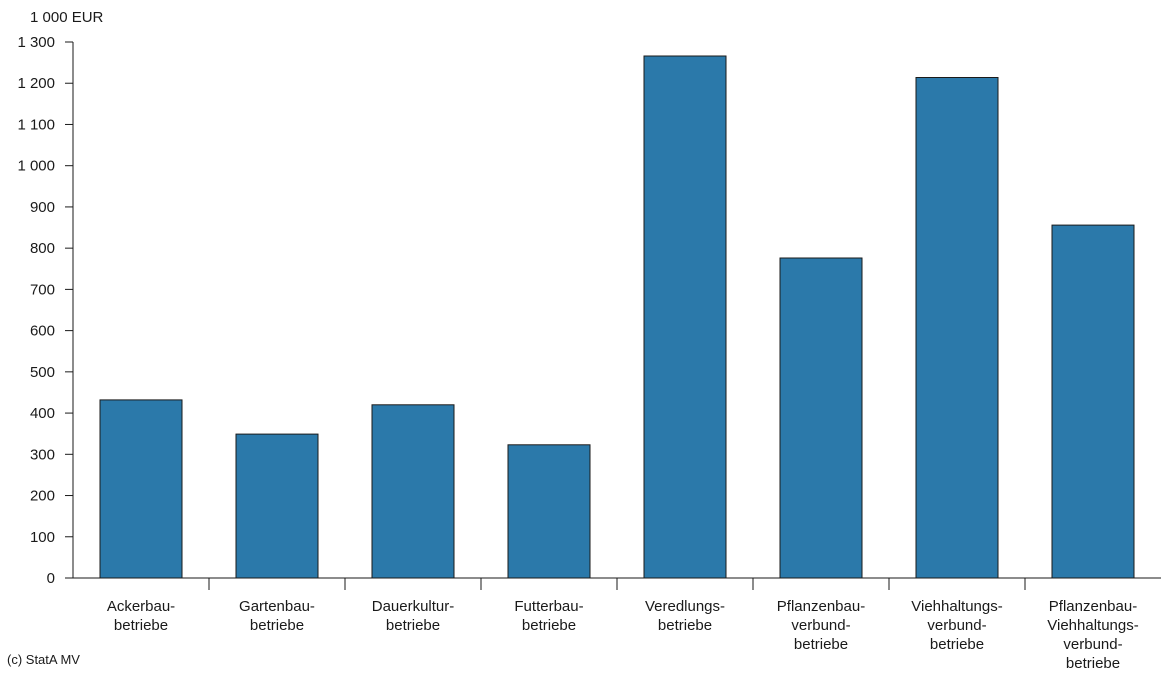  What do you see at coordinates (141, 606) in the screenshot?
I see `x-category-label-line: Ackerbau-` at bounding box center [141, 606].